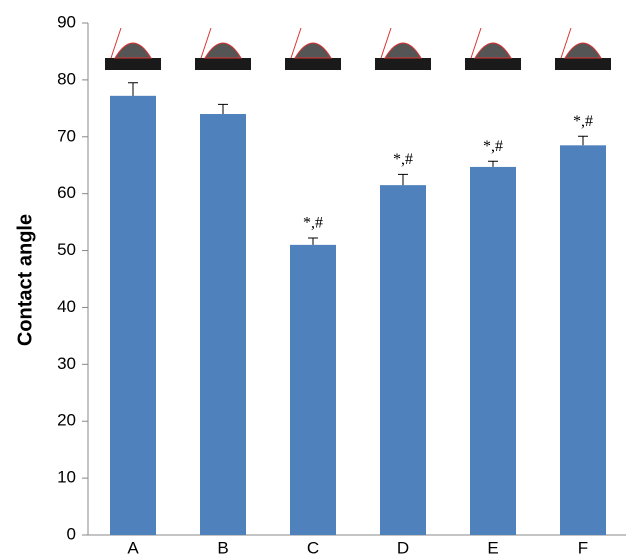 The height and width of the screenshot is (556, 626). I want to click on x-tick-label: D, so click(403, 547).